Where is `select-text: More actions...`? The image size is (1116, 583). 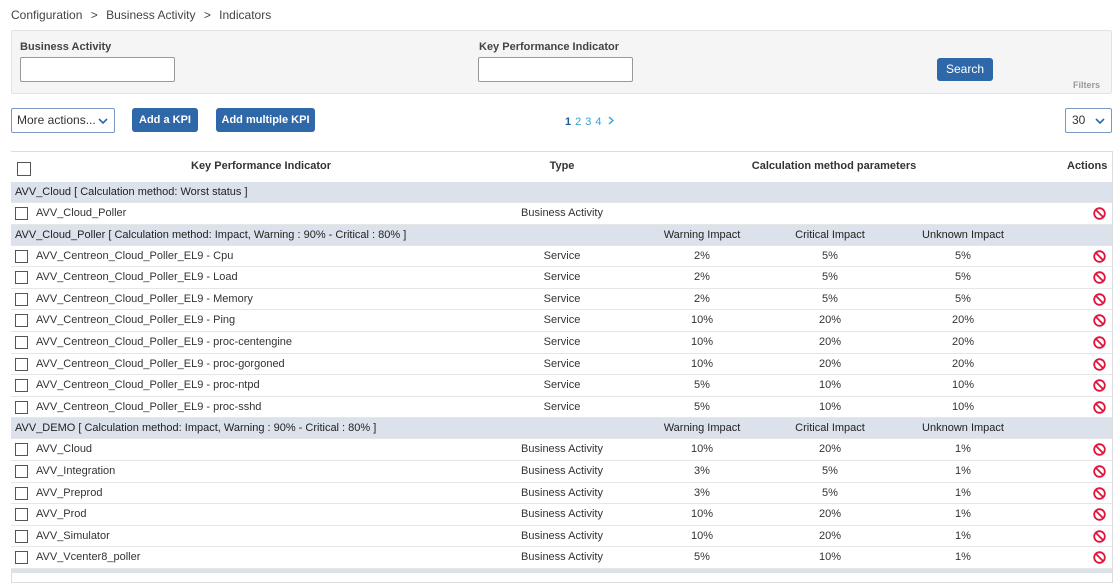 select-text: More actions... is located at coordinates (56, 120).